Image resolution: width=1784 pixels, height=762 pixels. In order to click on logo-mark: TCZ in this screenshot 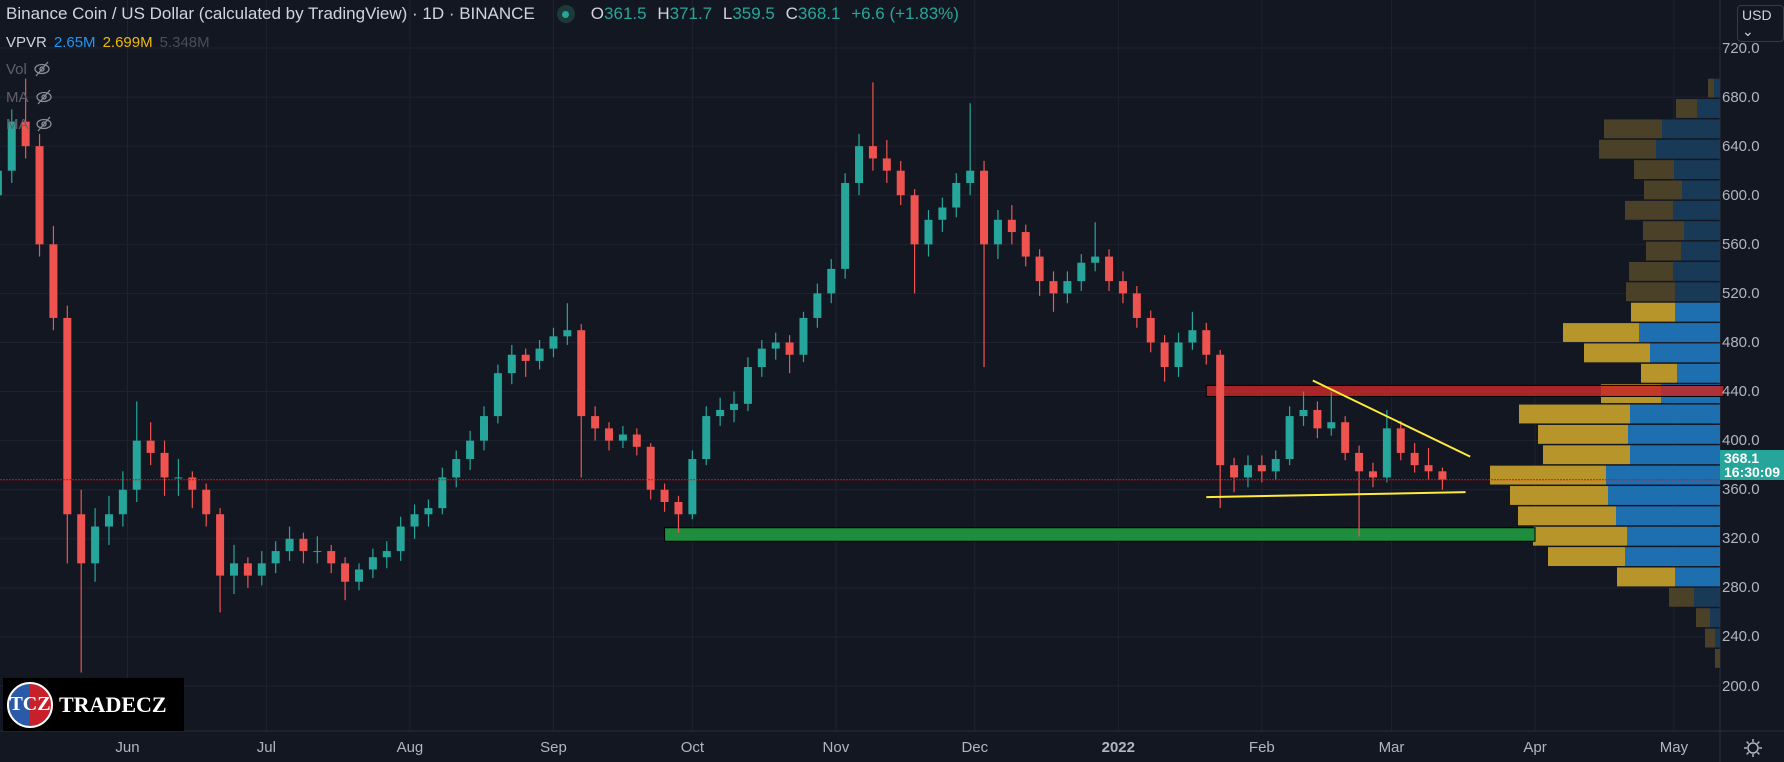, I will do `click(30, 704)`.